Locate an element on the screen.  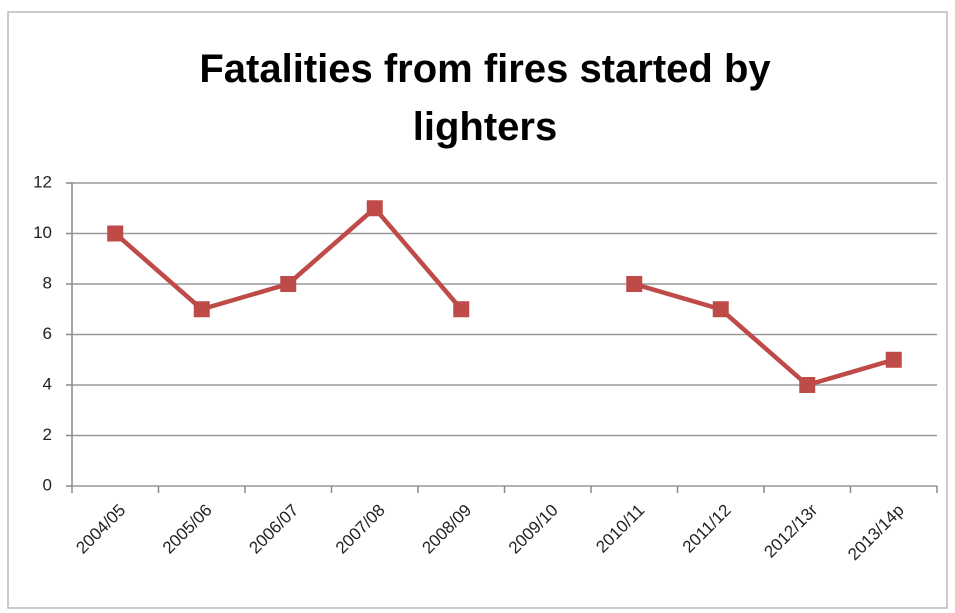
x-tick-label: 2010/11 is located at coordinates (620, 529).